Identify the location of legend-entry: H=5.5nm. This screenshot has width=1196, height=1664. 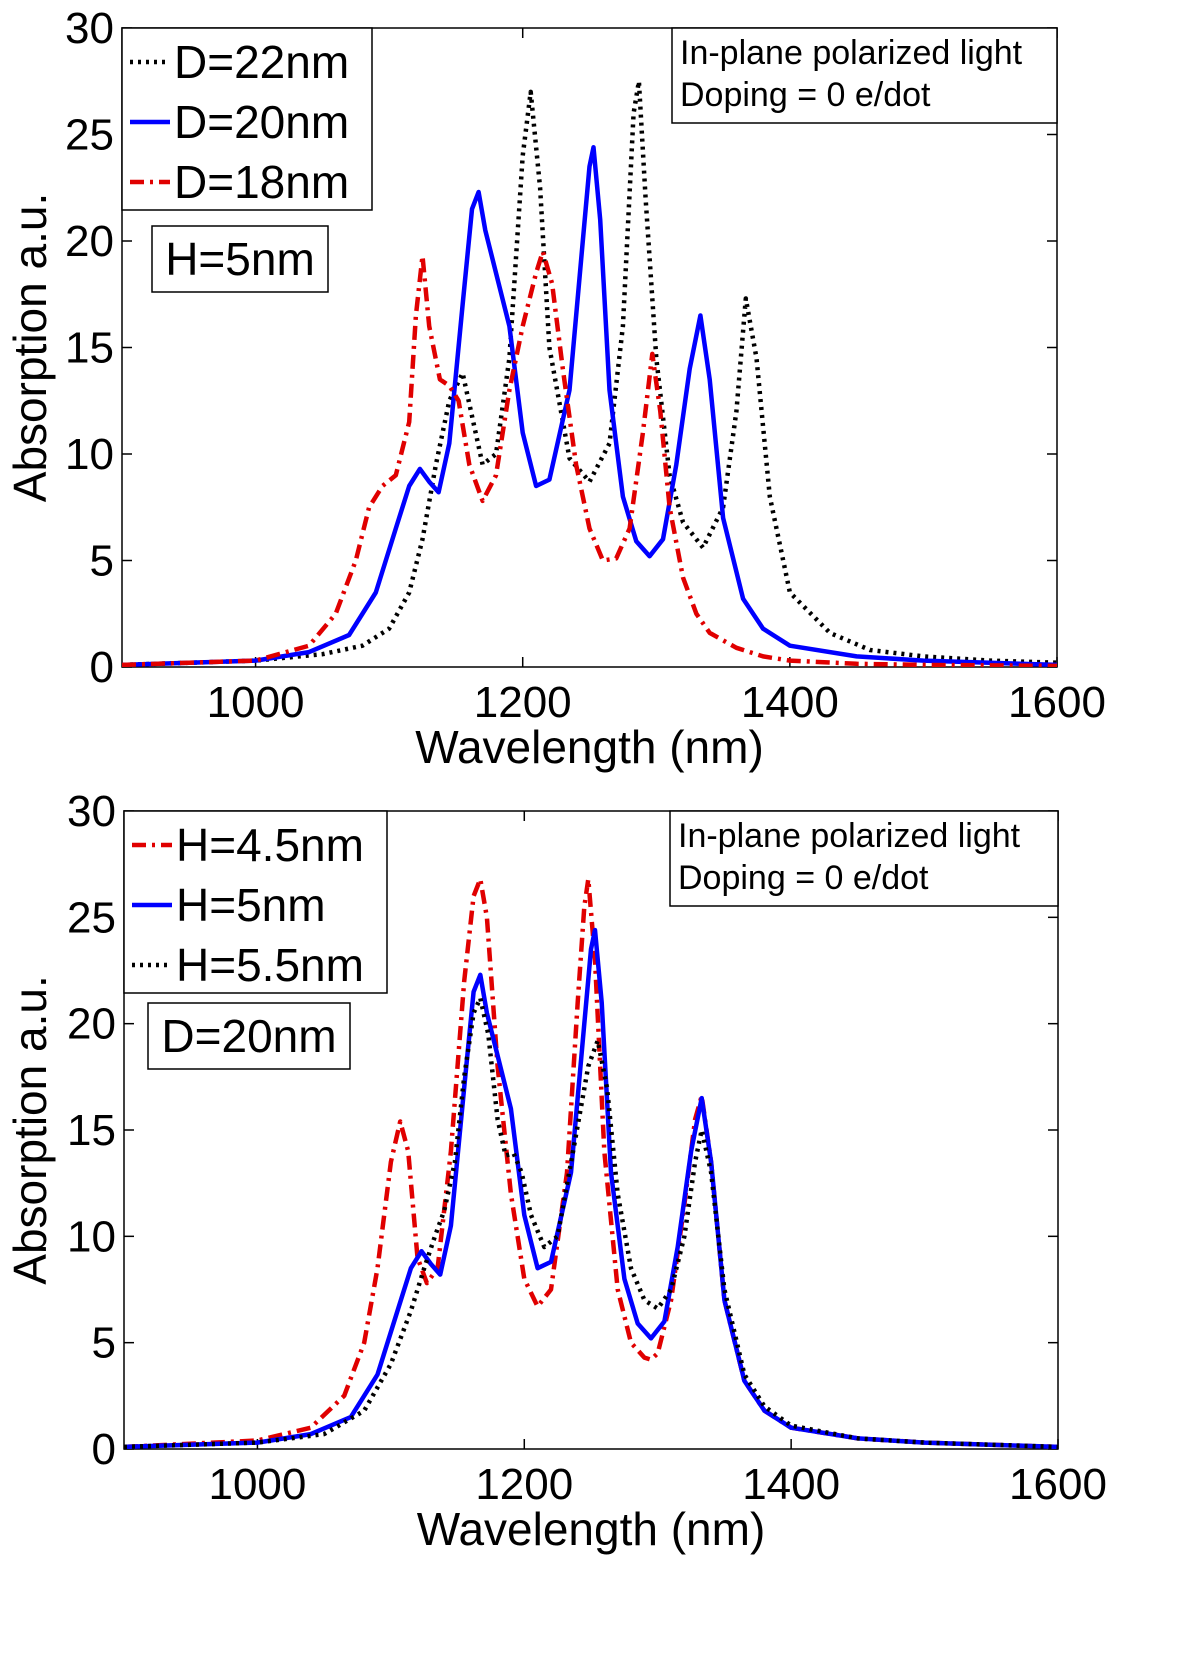
(270, 965).